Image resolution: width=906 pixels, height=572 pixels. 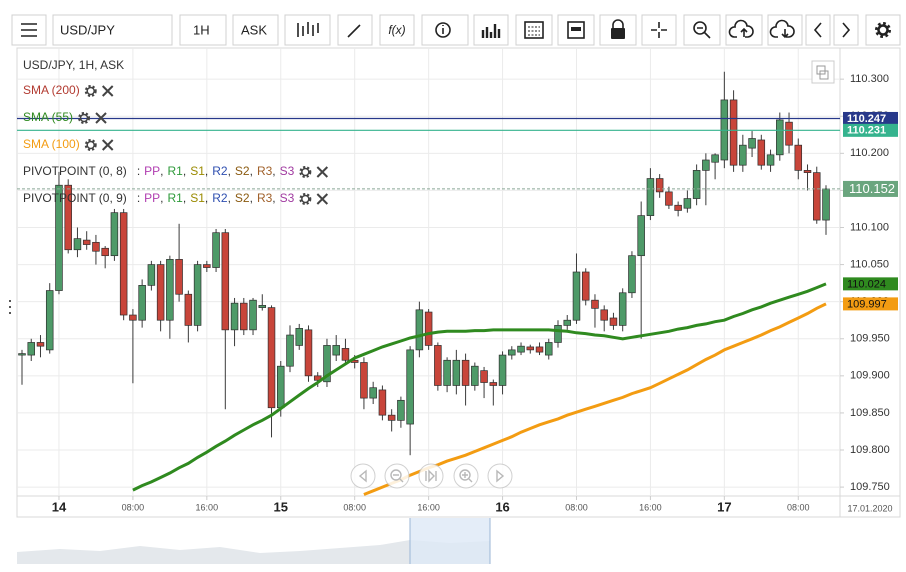 I want to click on level-label: 110.231, so click(x=866, y=131).